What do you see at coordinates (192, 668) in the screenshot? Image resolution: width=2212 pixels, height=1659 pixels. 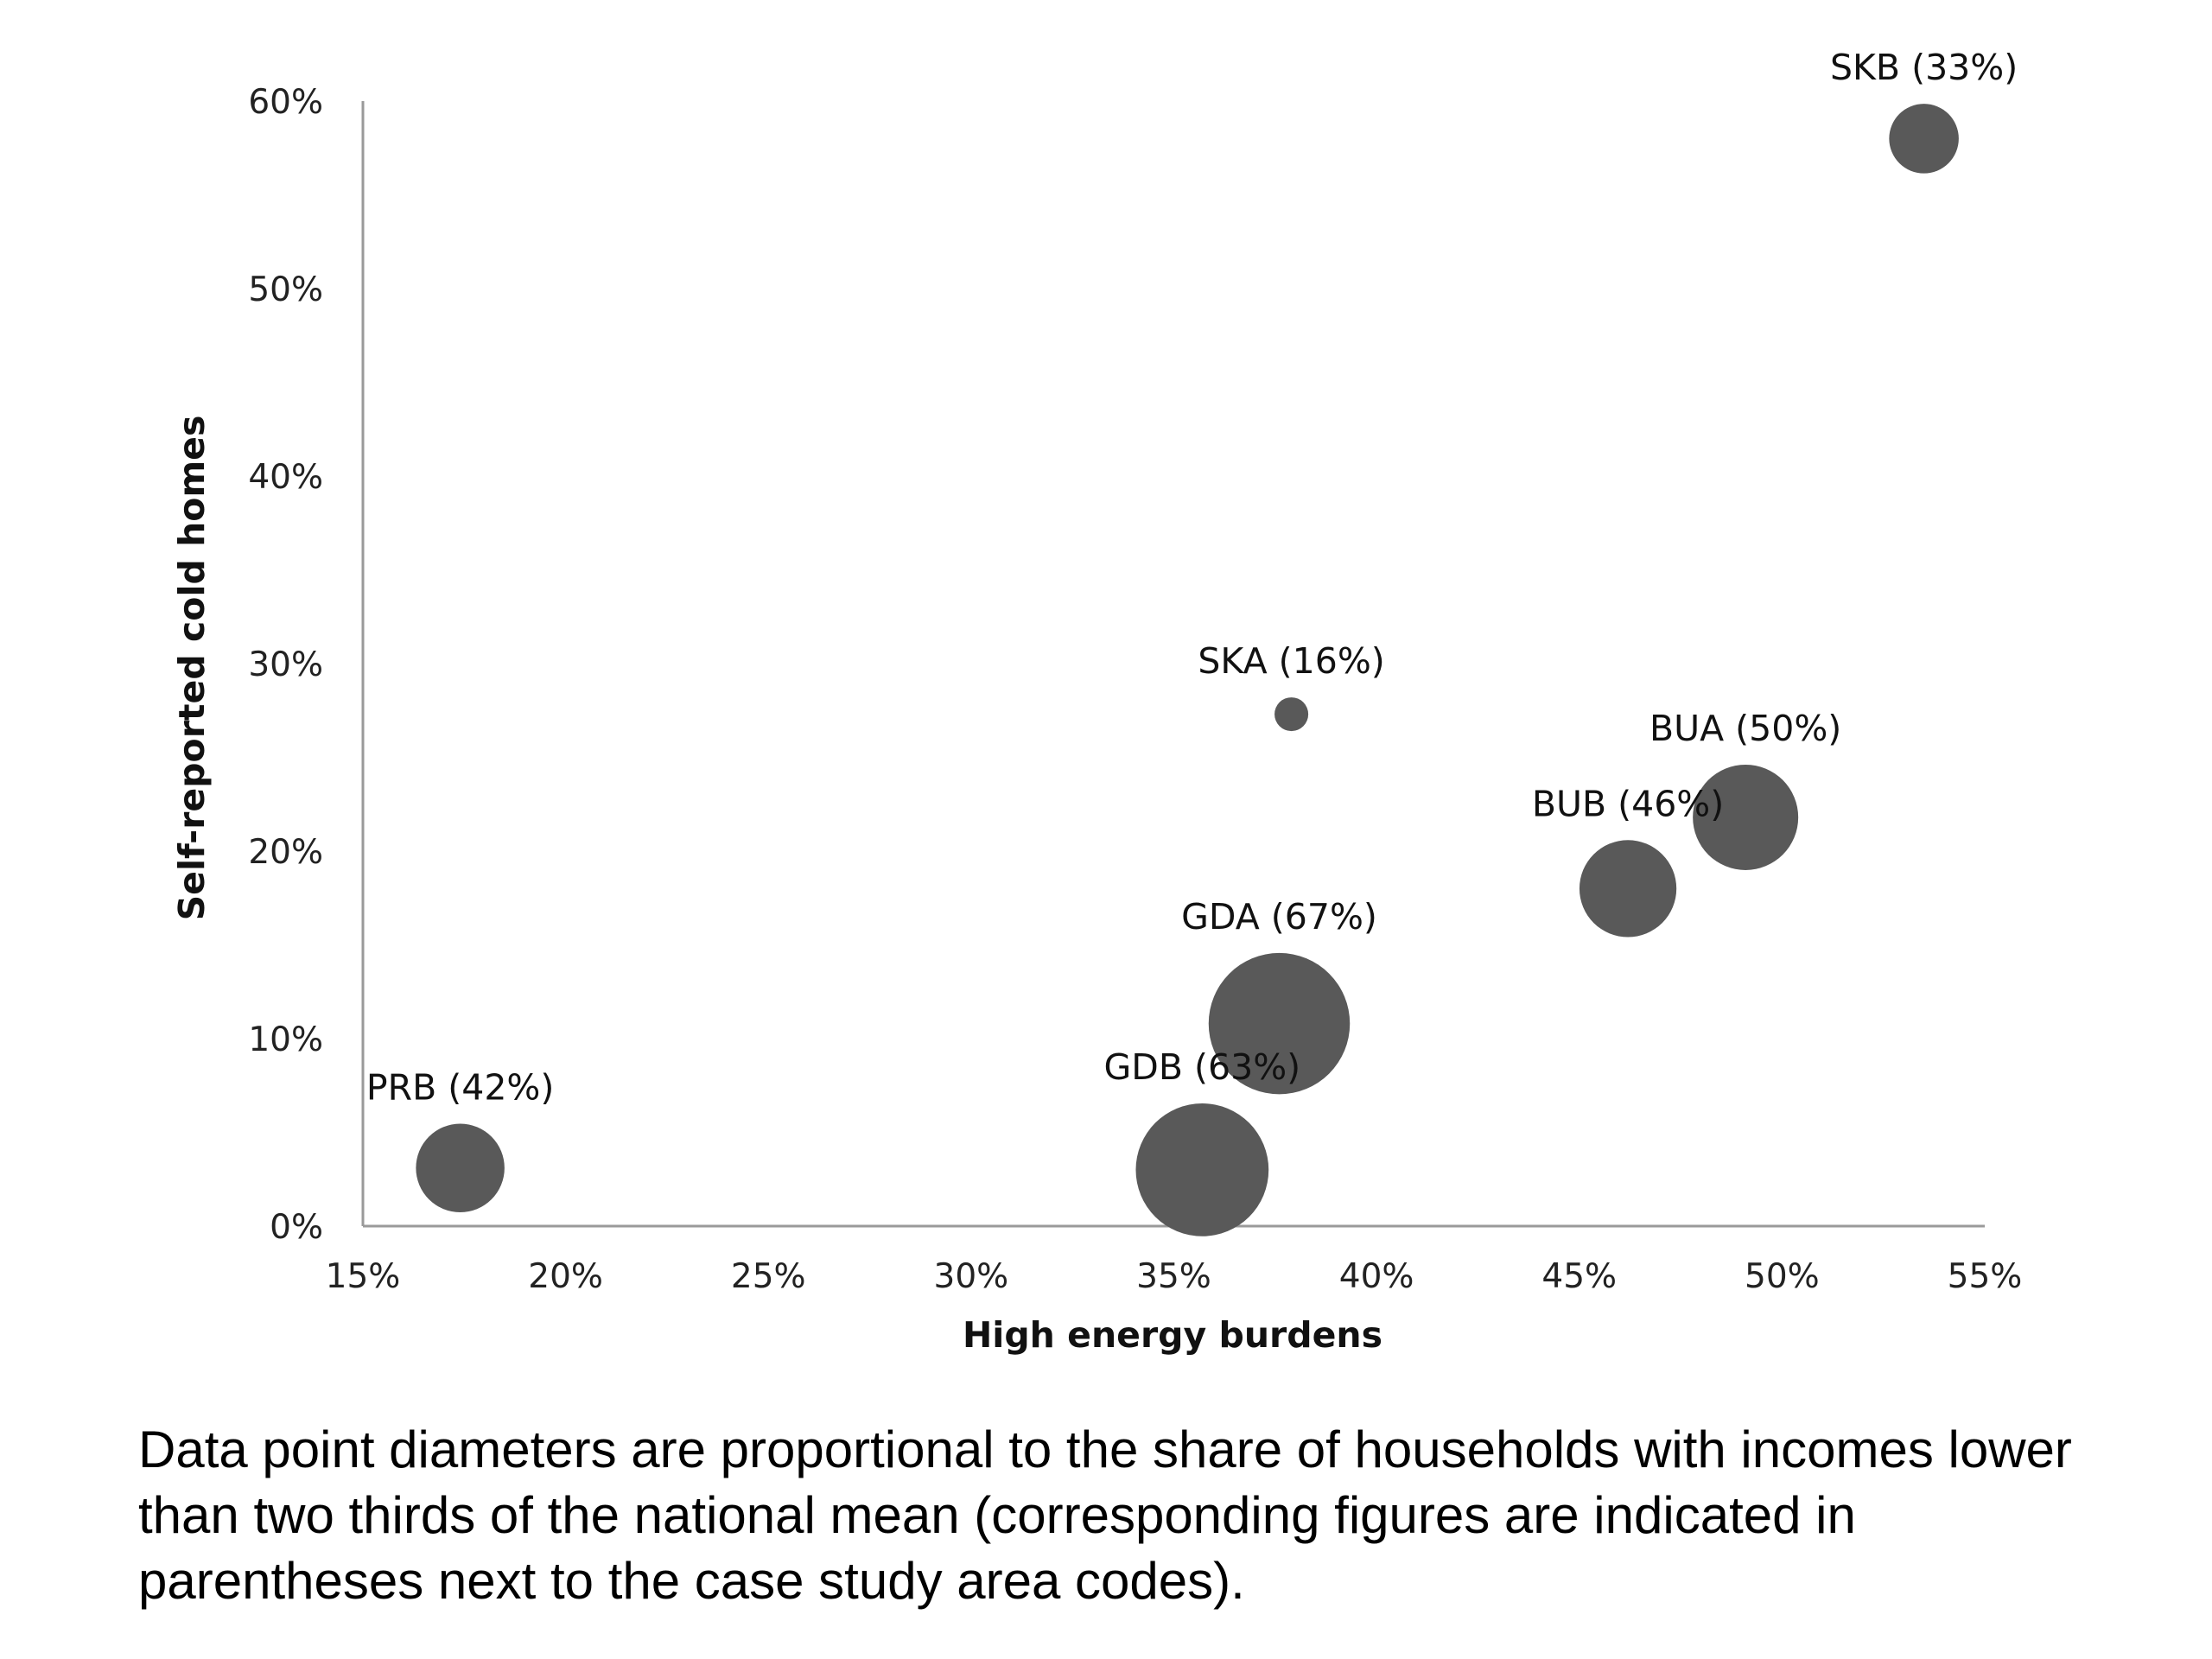 I see `y-axis-title: Self-reported cold homes` at bounding box center [192, 668].